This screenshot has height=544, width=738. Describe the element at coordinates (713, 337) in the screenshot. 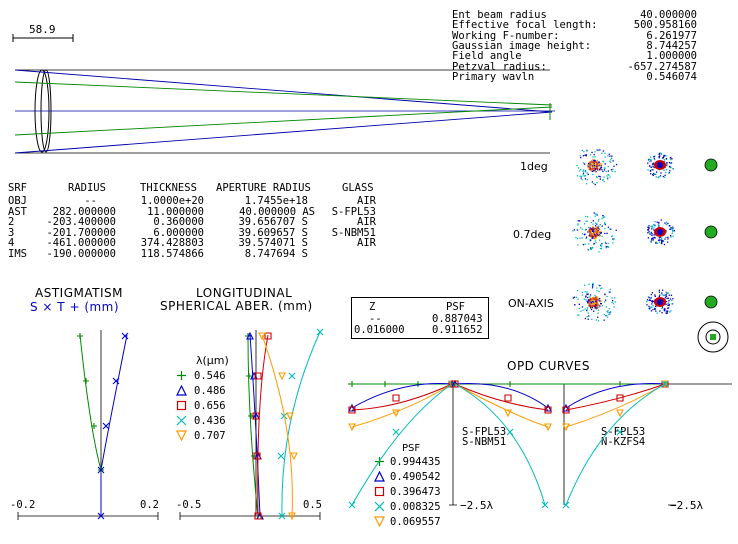

I see `airy-disk-inner` at that location.